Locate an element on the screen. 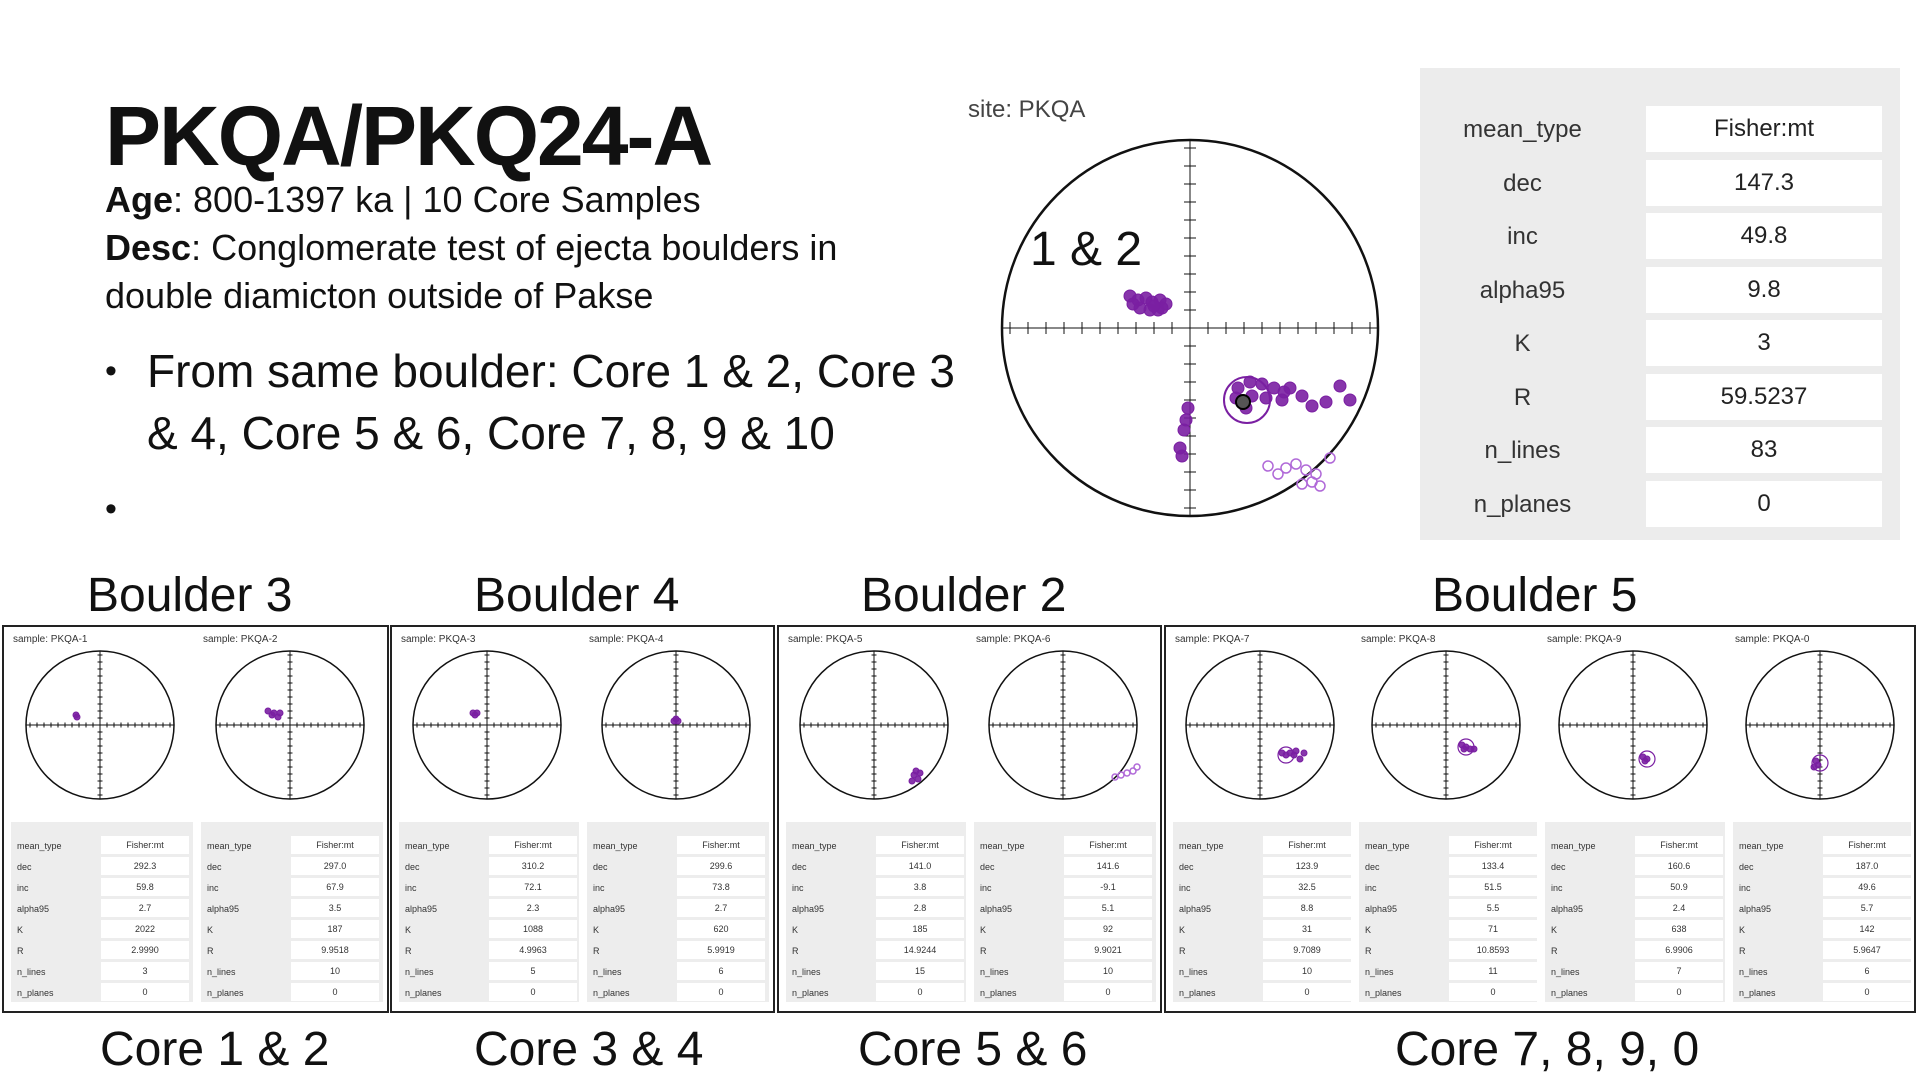 This screenshot has height=1080, width=1920. stats-value: 3 is located at coordinates (1764, 343).